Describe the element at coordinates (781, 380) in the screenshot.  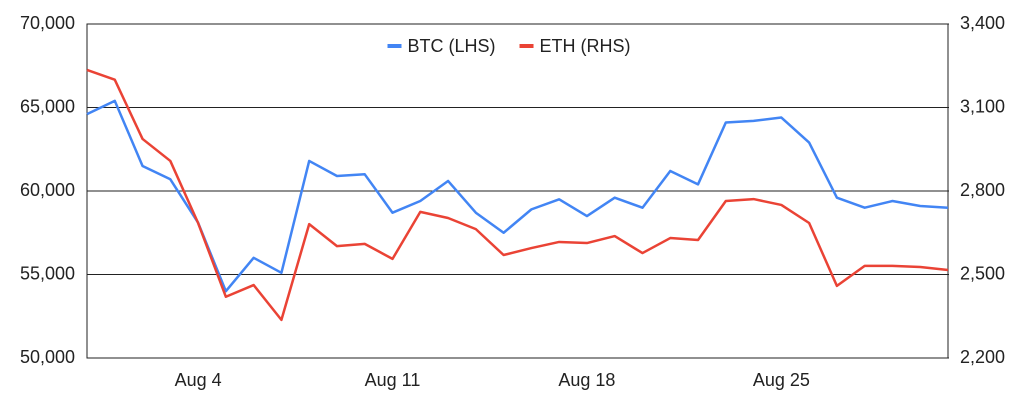
I see `x-tick-label: Aug 25` at that location.